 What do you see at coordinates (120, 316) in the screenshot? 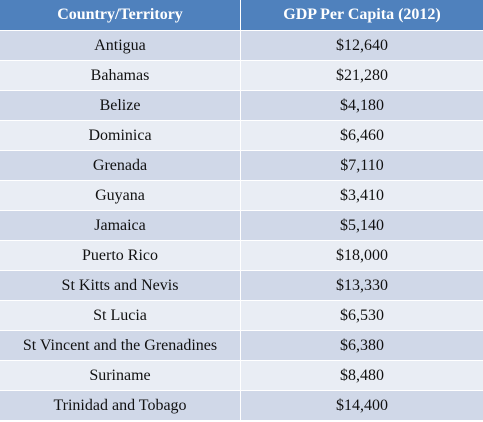
I see `country-cell: St Lucia` at bounding box center [120, 316].